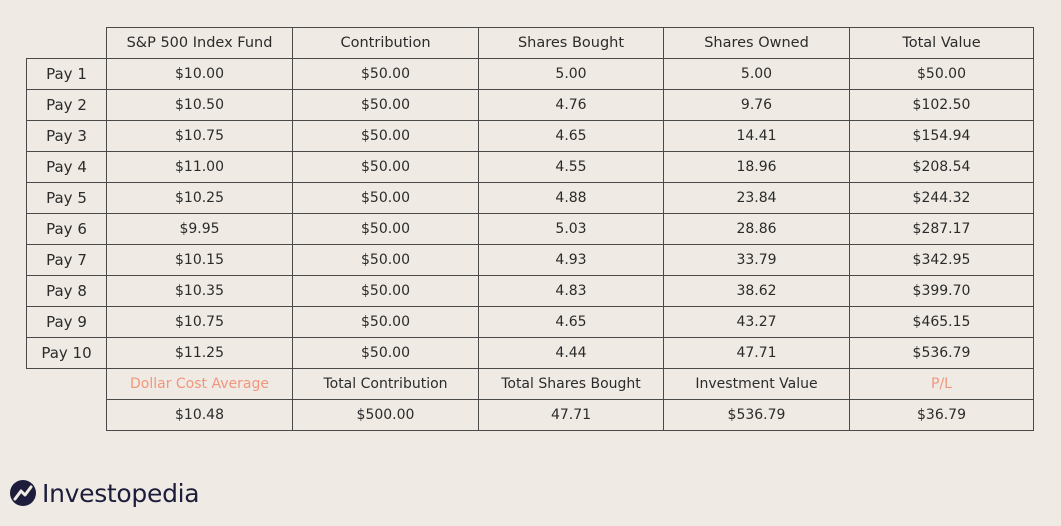 This screenshot has height=526, width=1061. Describe the element at coordinates (941, 229) in the screenshot. I see `total-value-cell: $287.17` at that location.